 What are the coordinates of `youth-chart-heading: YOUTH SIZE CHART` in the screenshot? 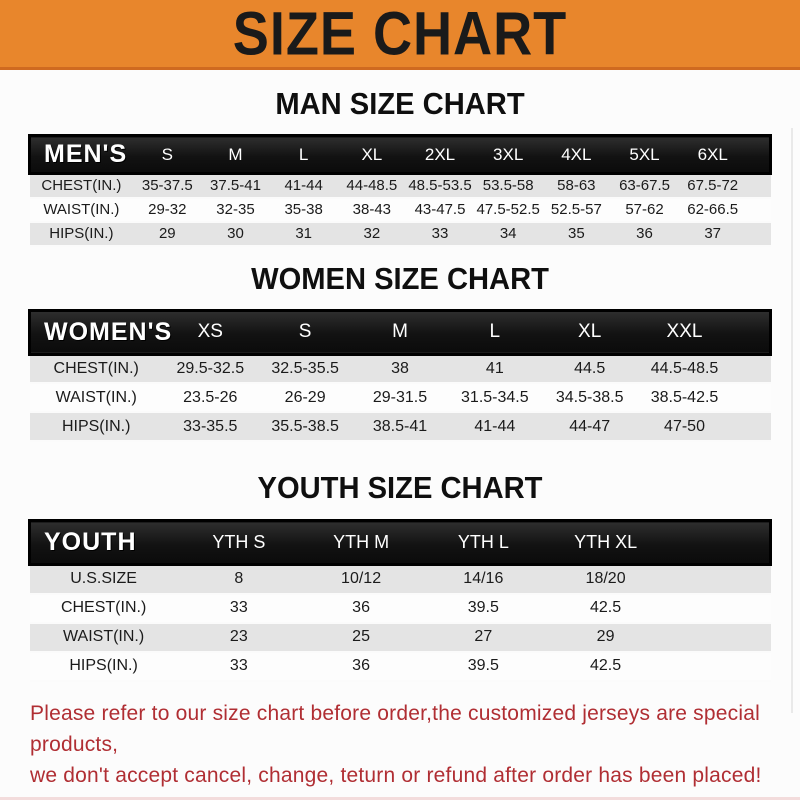 It's located at (400, 487).